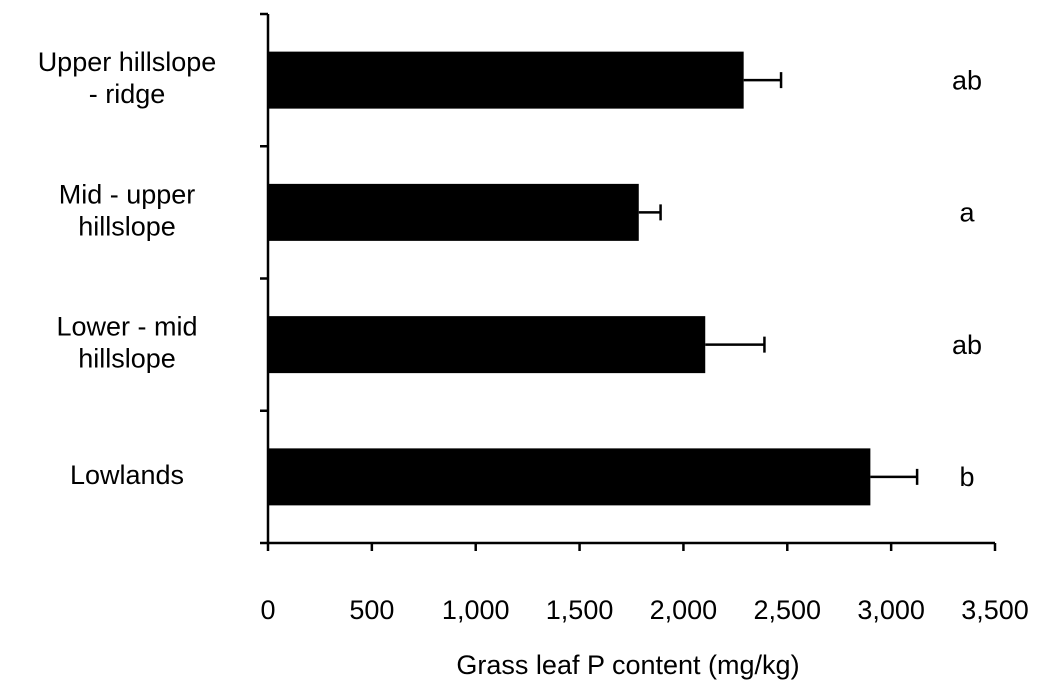  I want to click on x-tick-label-7: 3,500, so click(995, 610).